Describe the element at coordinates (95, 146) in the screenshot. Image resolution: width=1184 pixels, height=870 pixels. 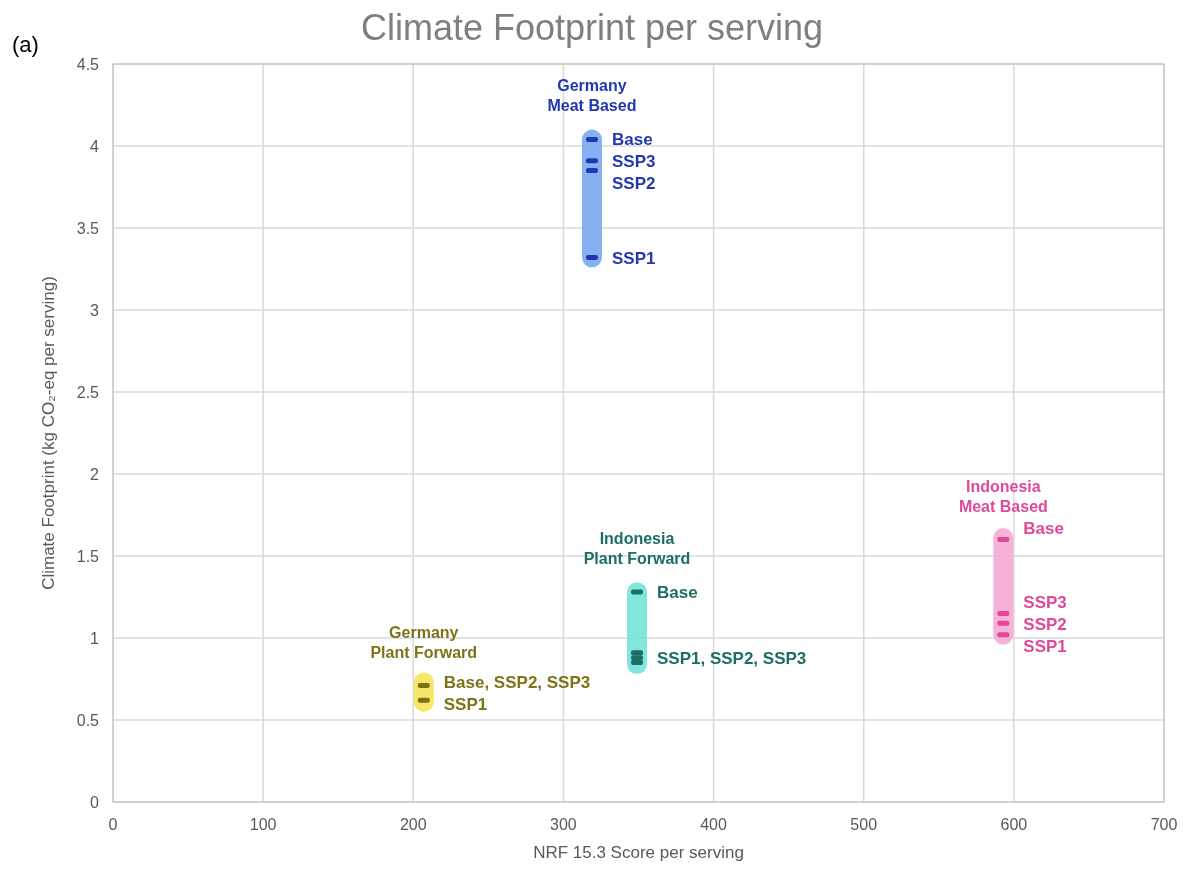
I see `y-tick-label: 4` at that location.